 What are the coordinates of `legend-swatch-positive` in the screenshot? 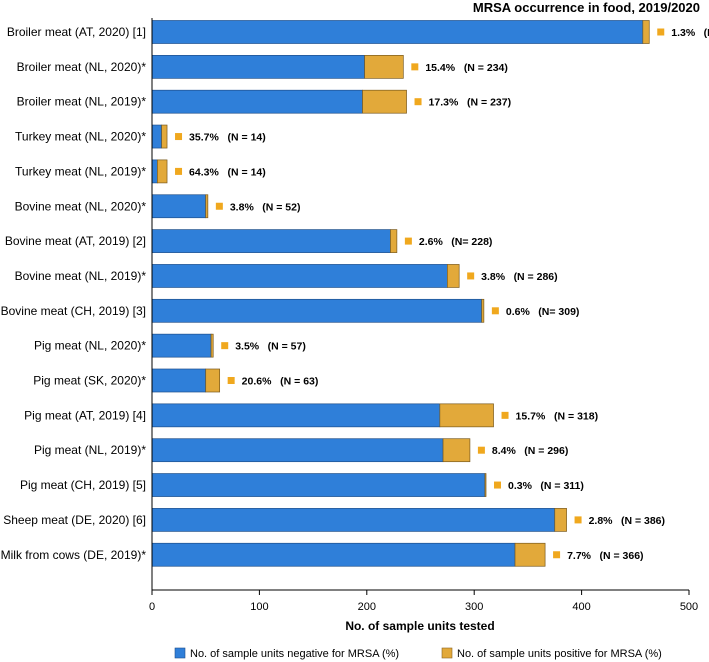 It's located at (447, 653).